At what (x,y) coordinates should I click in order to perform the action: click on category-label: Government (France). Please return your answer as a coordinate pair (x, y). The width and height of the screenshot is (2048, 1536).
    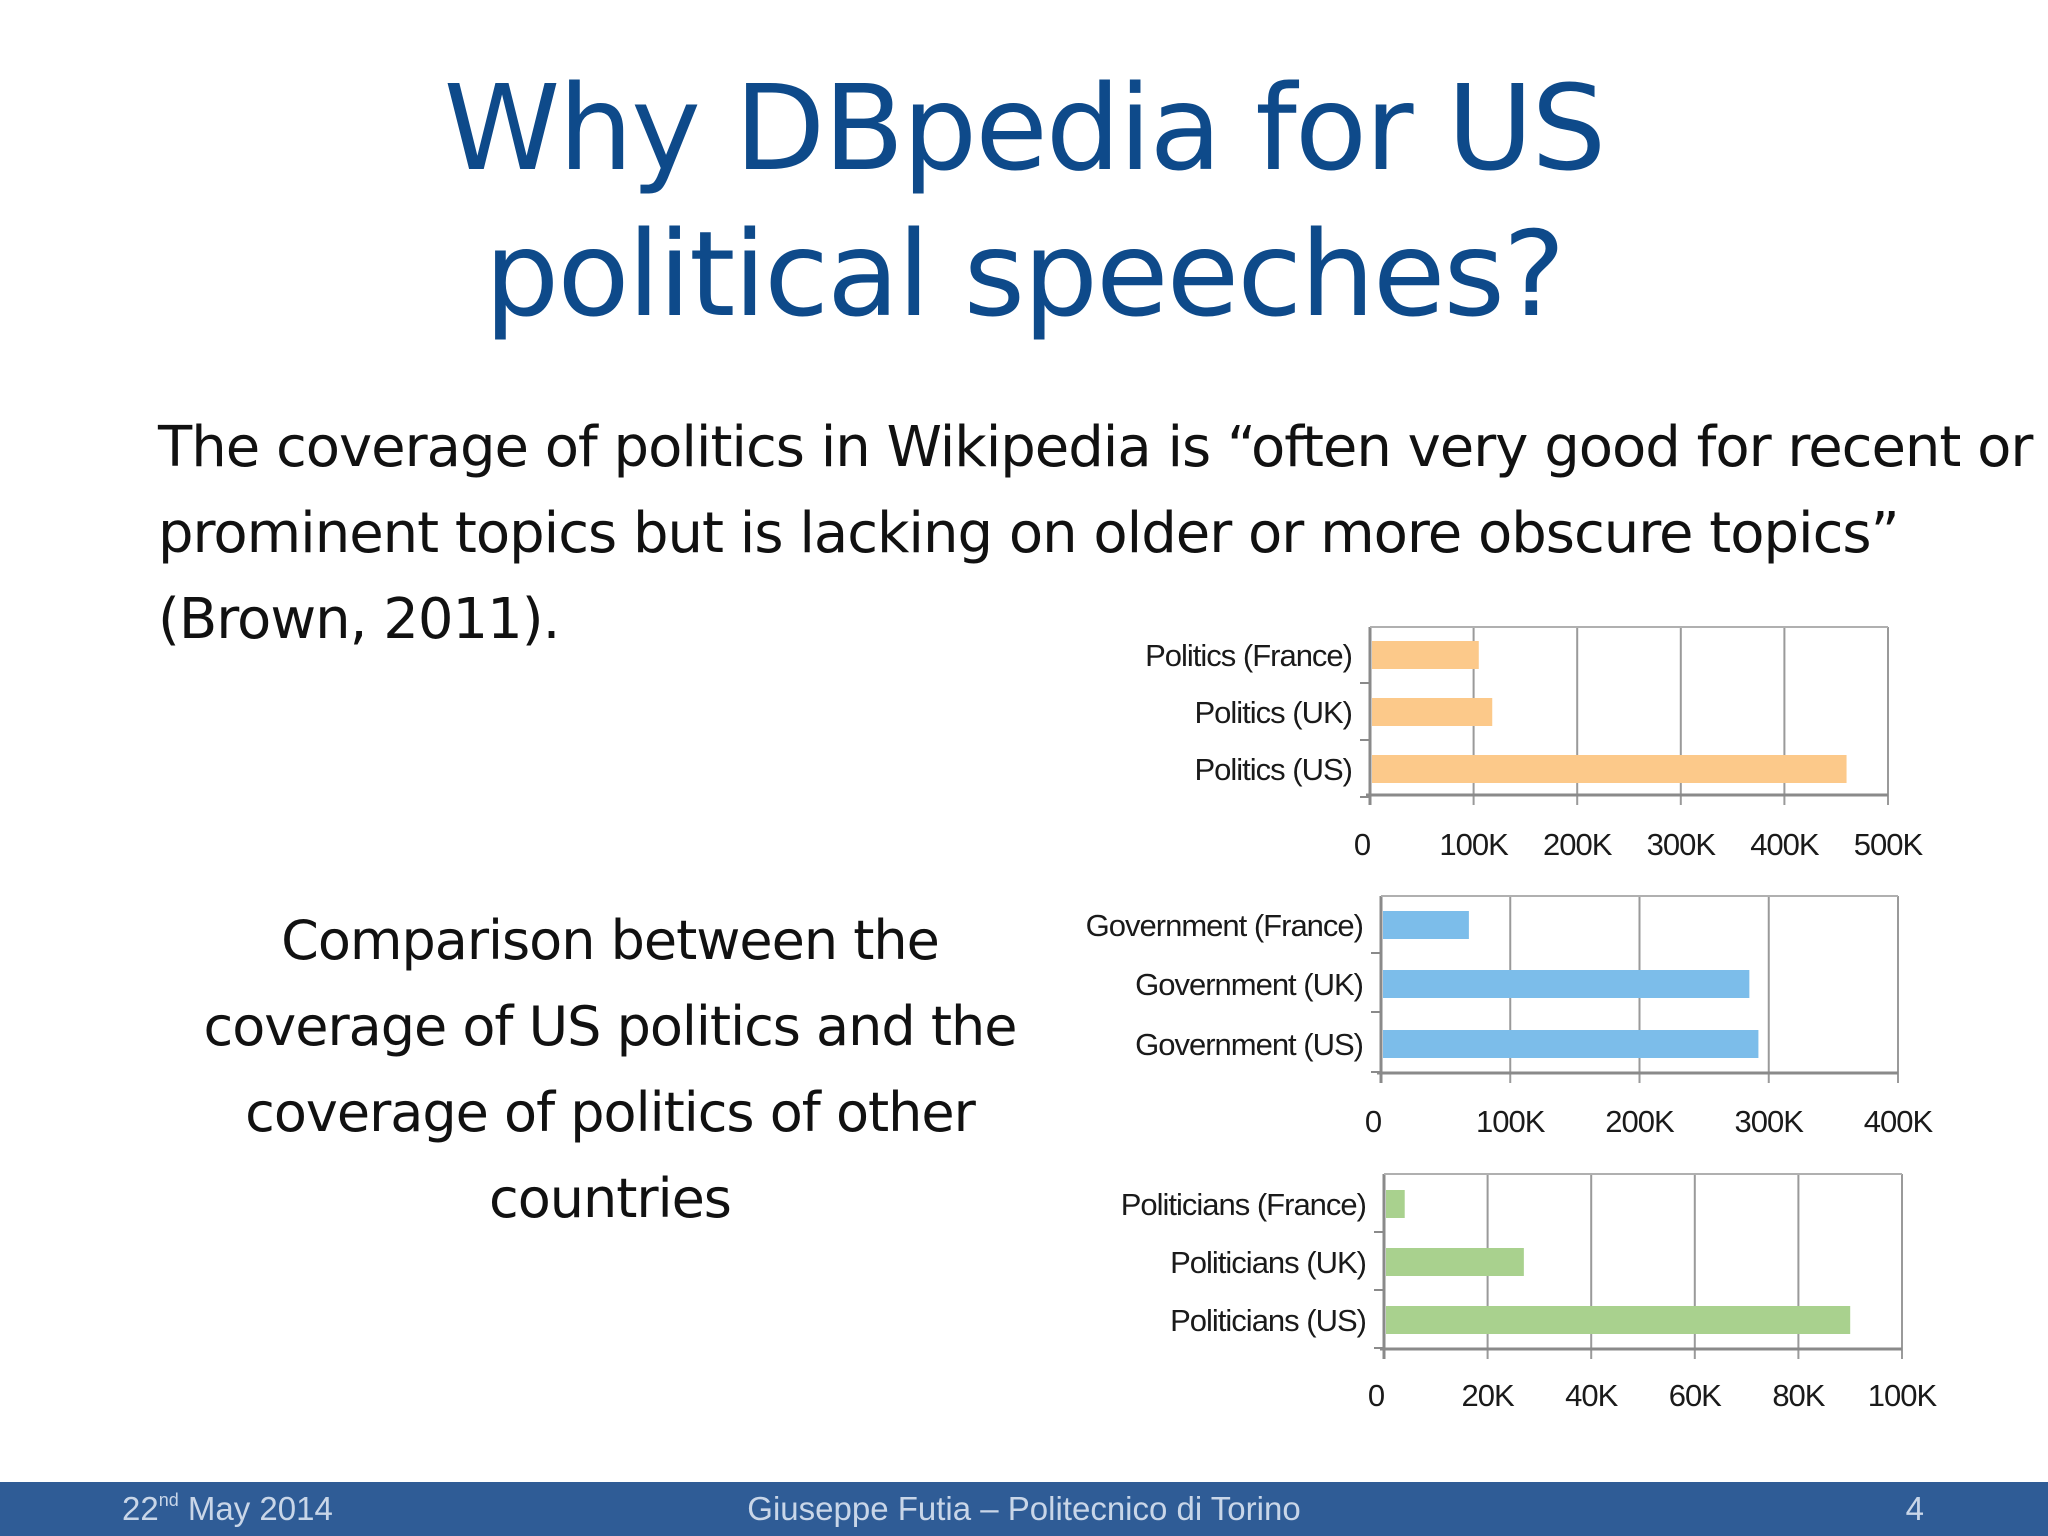
    Looking at the image, I should click on (1224, 925).